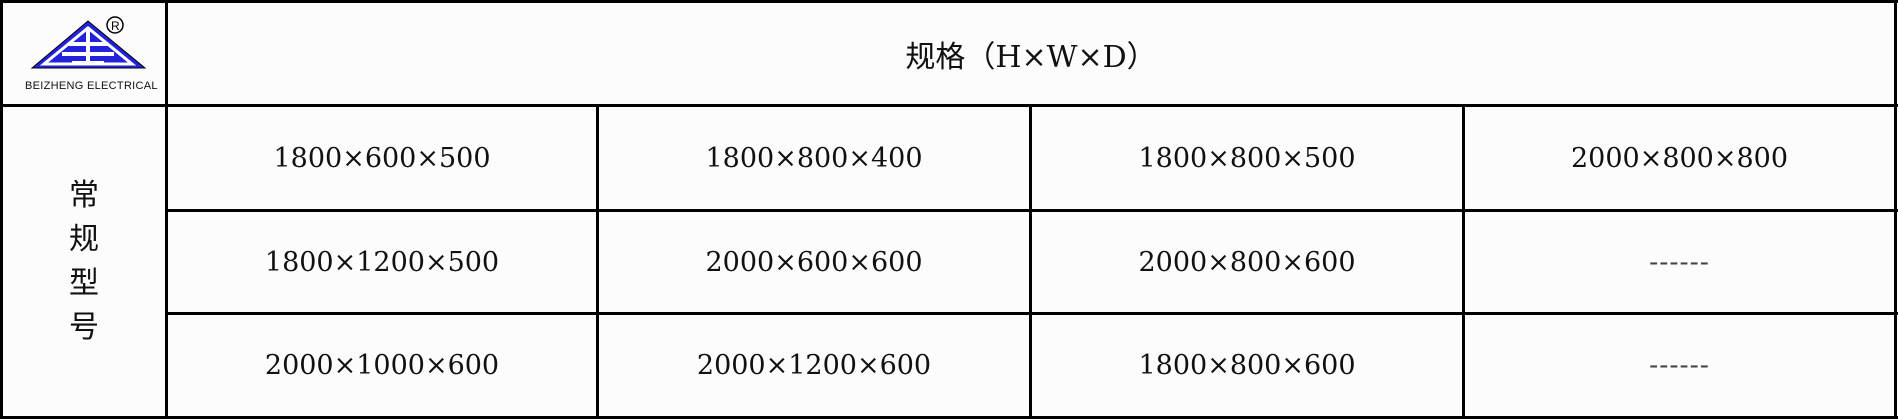 The height and width of the screenshot is (419, 1898). What do you see at coordinates (814, 262) in the screenshot?
I see `spec-cell: 2000×600×600` at bounding box center [814, 262].